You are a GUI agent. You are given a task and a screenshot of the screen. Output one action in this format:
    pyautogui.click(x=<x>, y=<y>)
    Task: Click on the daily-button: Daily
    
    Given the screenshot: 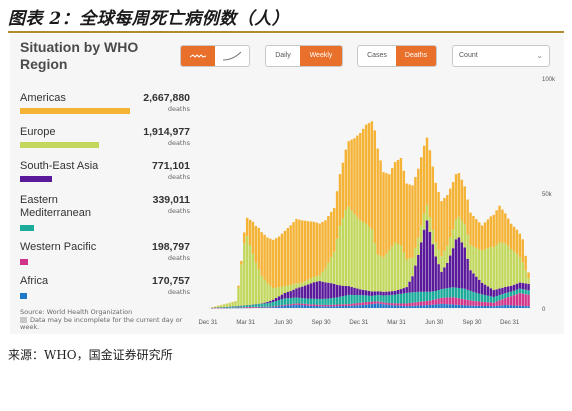 What is the action you would take?
    pyautogui.click(x=283, y=55)
    